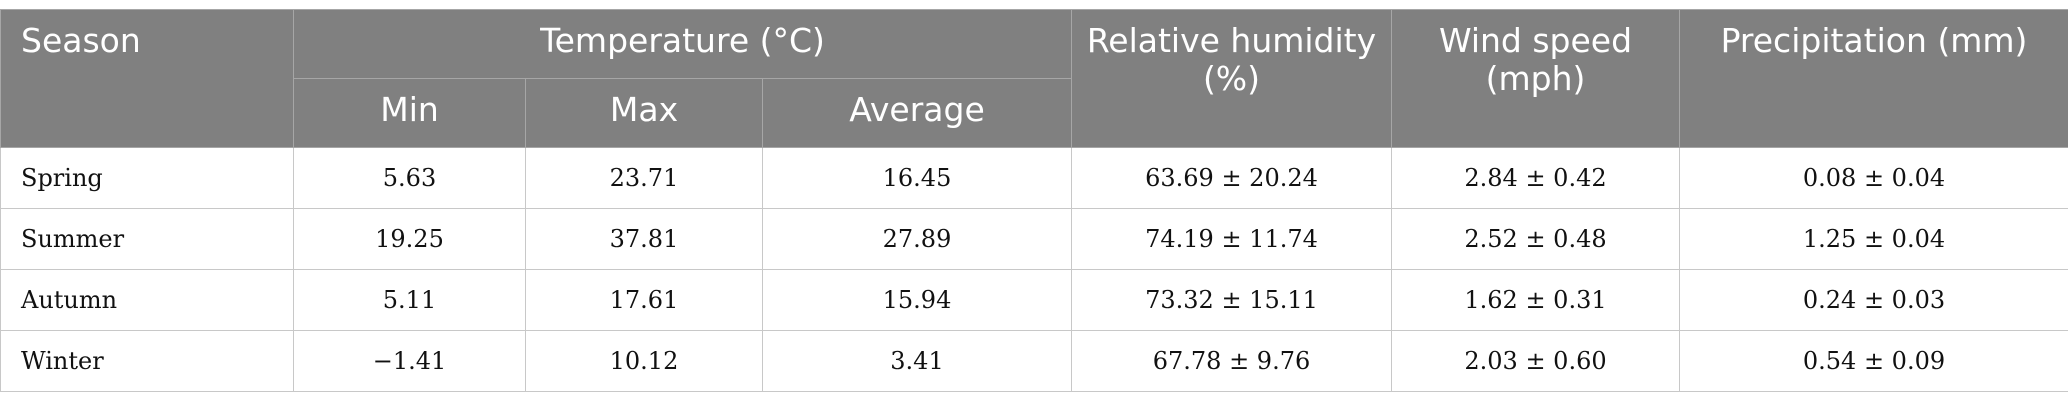 The height and width of the screenshot is (410, 2068). Describe the element at coordinates (644, 113) in the screenshot. I see `header-cell: Max` at that location.